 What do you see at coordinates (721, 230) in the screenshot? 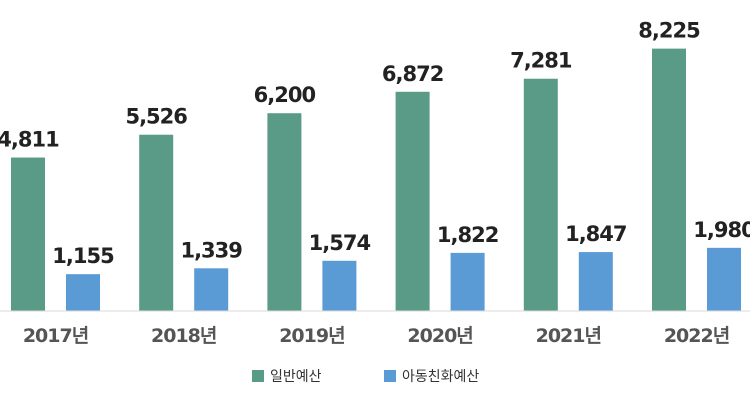
I see `value-label-child-5: 1,980` at bounding box center [721, 230].